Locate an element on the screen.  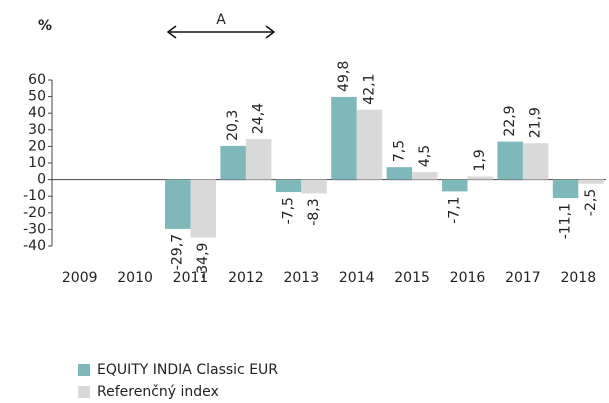
value-label: 1,9 is located at coordinates (480, 160).